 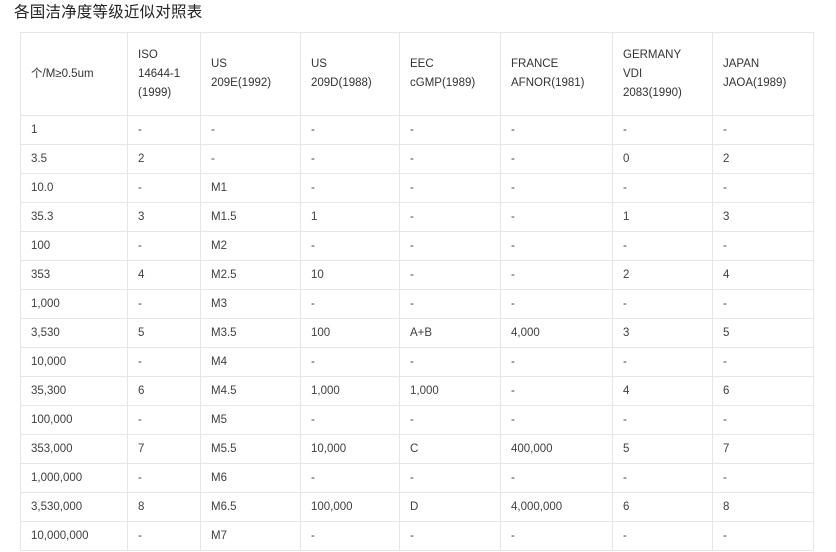 I want to click on particle-count-cell: 1, so click(x=74, y=130).